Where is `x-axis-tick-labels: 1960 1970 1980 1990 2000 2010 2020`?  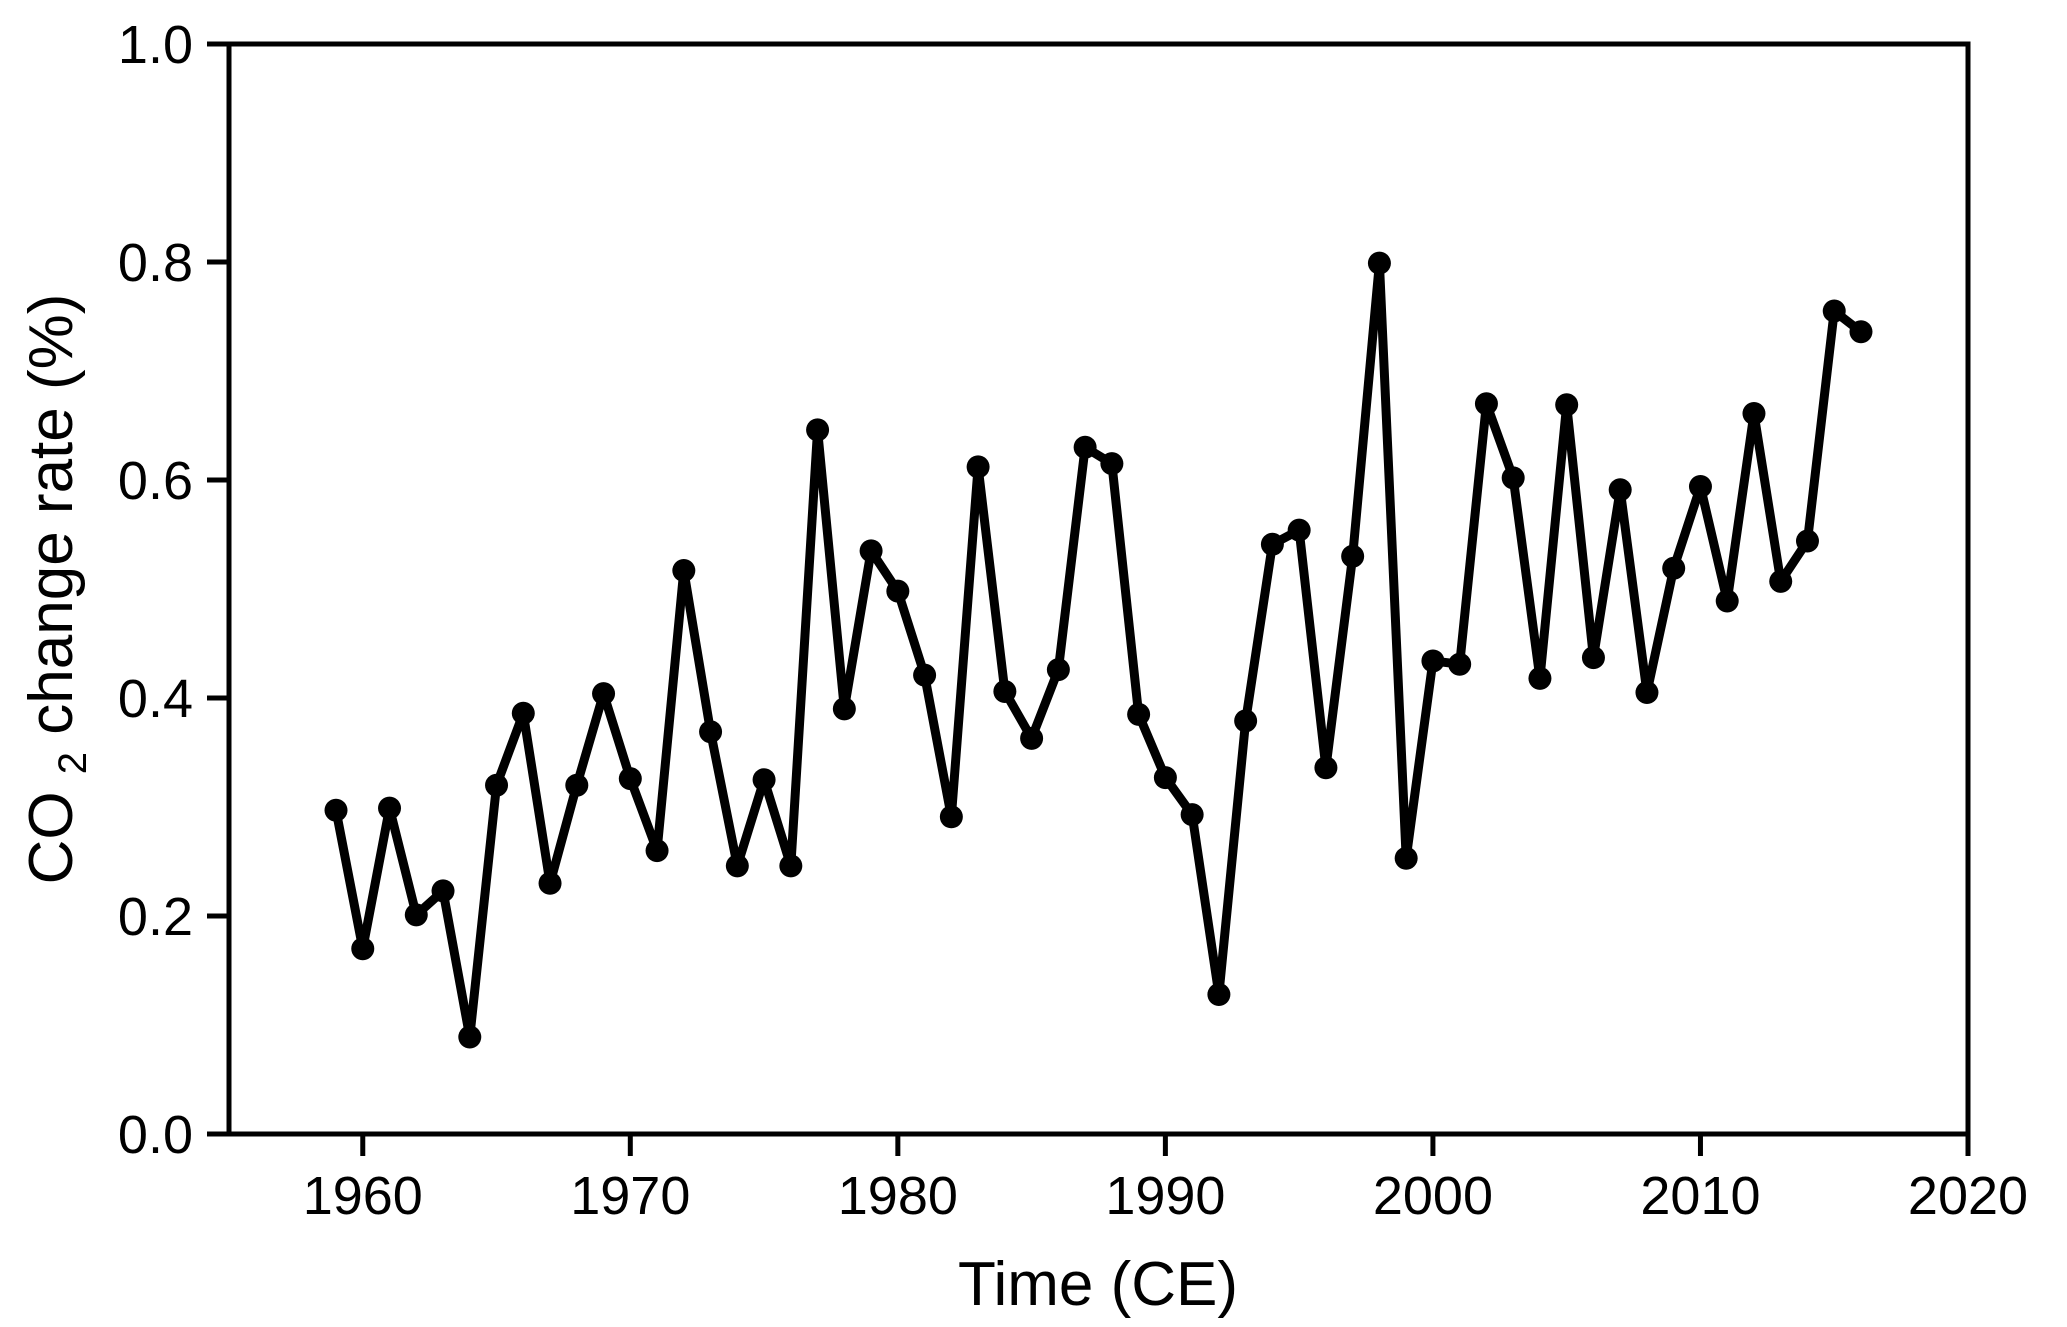 x-axis-tick-labels: 1960 1970 1980 1990 2000 2010 2020 is located at coordinates (1165, 1196).